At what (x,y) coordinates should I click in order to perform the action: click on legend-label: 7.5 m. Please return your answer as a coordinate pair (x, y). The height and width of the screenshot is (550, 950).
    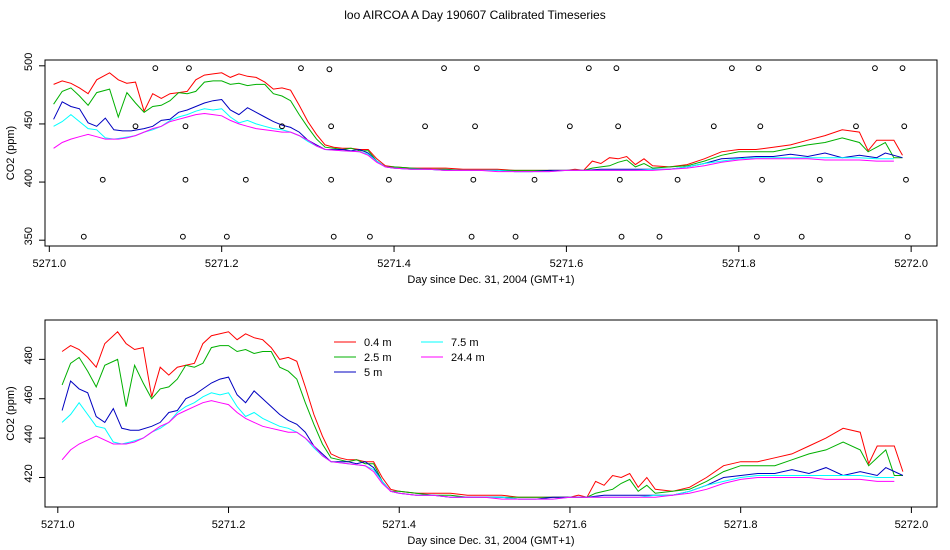
    Looking at the image, I should click on (465, 343).